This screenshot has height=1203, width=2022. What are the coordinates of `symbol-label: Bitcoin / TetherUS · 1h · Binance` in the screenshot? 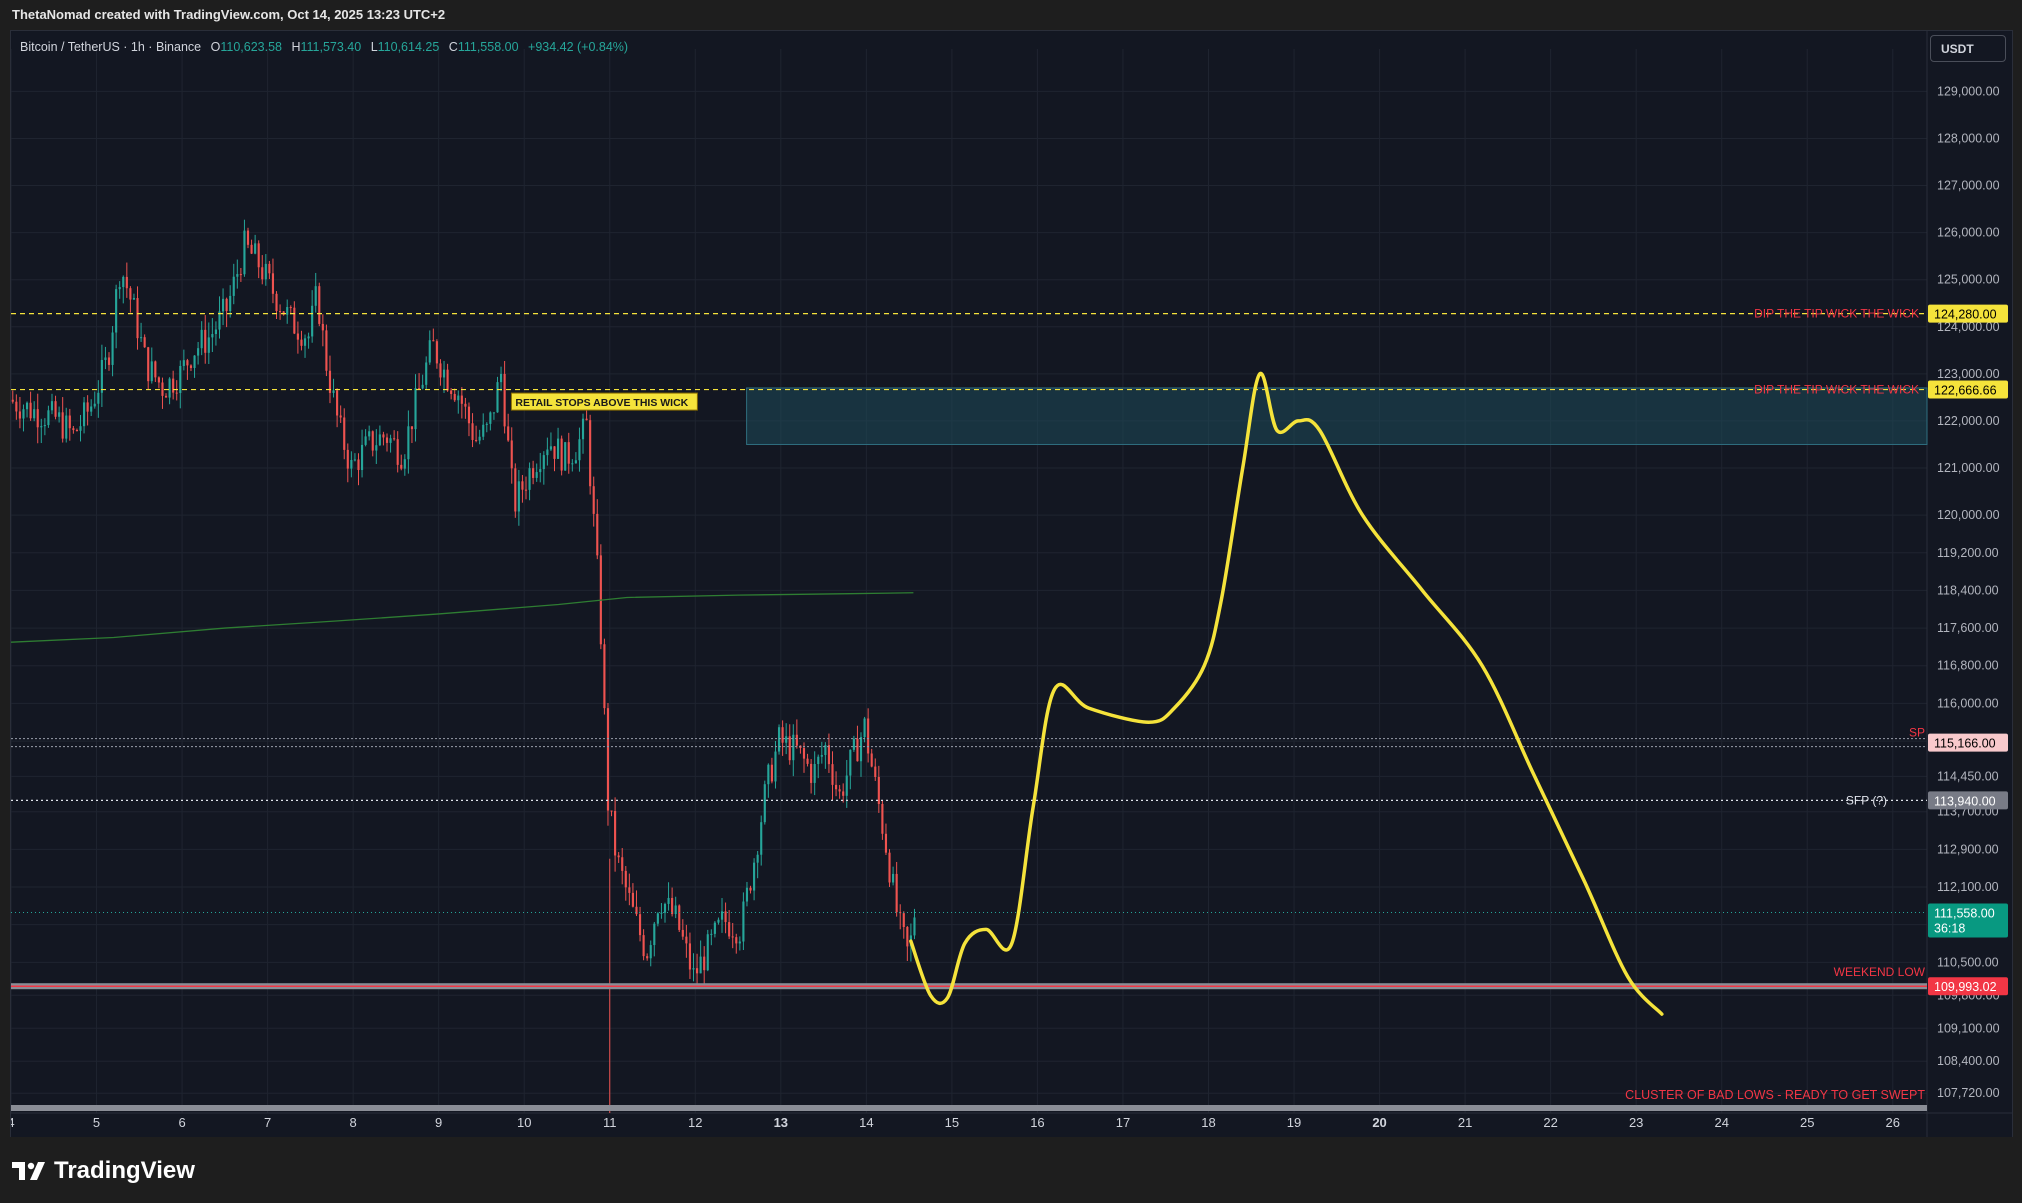 It's located at (111, 47).